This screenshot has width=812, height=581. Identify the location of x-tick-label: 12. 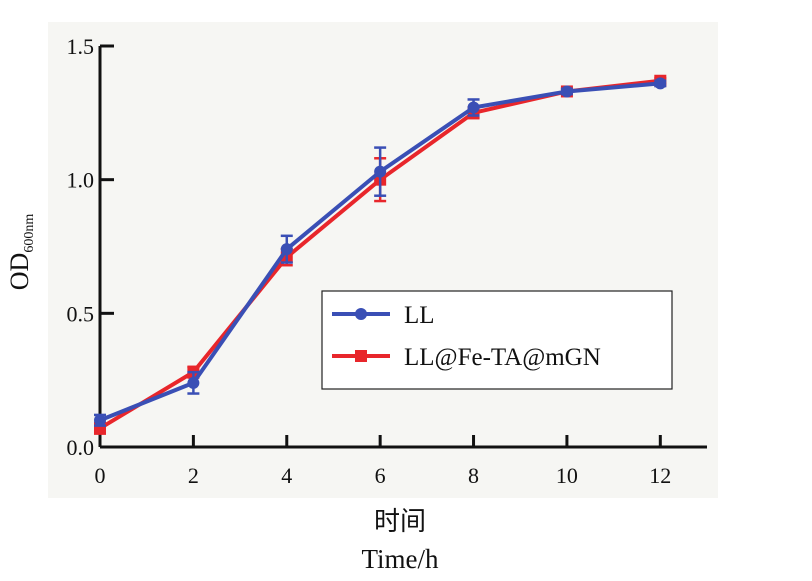
(660, 475).